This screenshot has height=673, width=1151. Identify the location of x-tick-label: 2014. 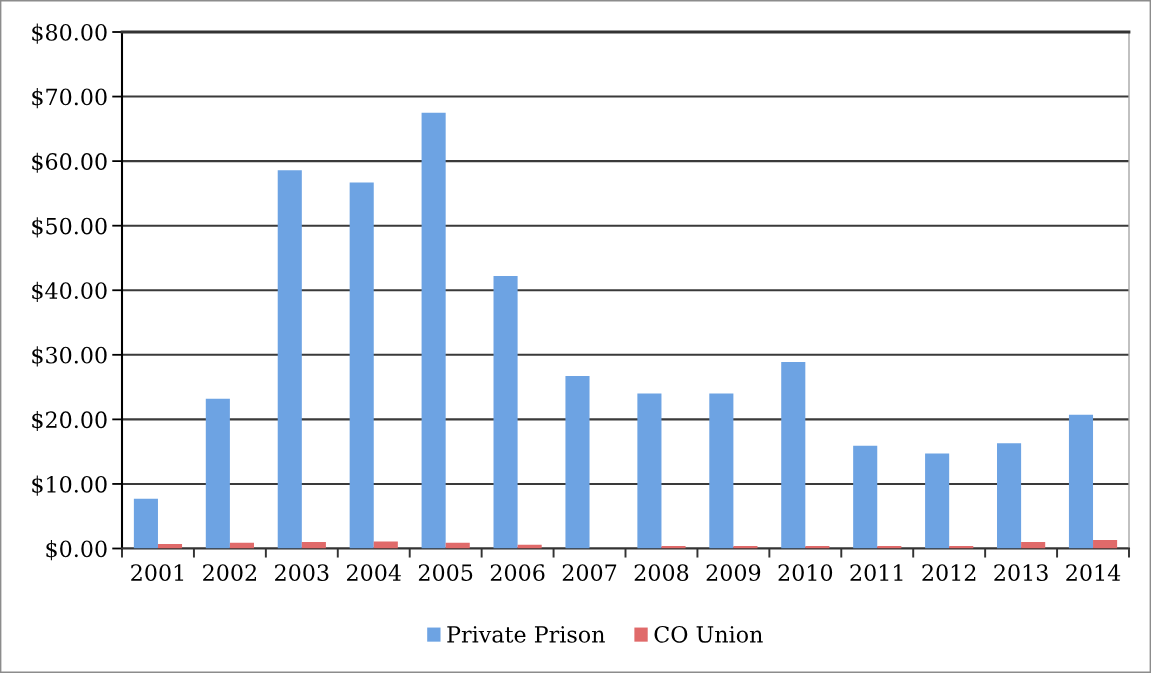
(1093, 572).